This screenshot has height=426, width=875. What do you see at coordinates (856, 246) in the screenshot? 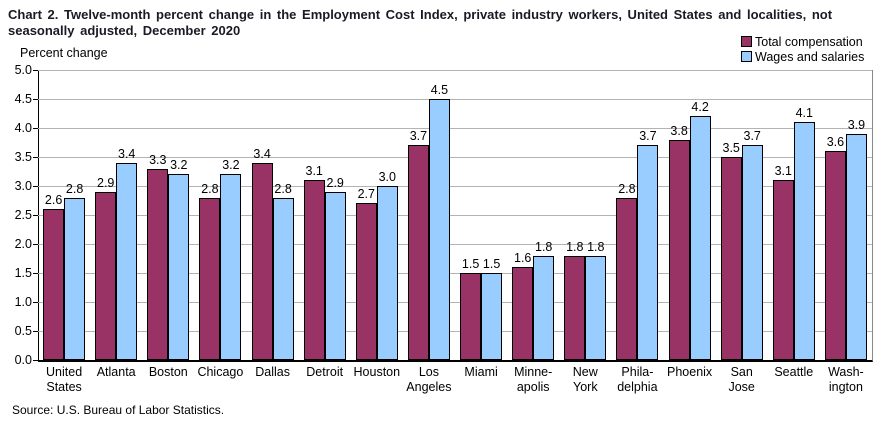
I see `bar-wages-and-salaries-washington` at bounding box center [856, 246].